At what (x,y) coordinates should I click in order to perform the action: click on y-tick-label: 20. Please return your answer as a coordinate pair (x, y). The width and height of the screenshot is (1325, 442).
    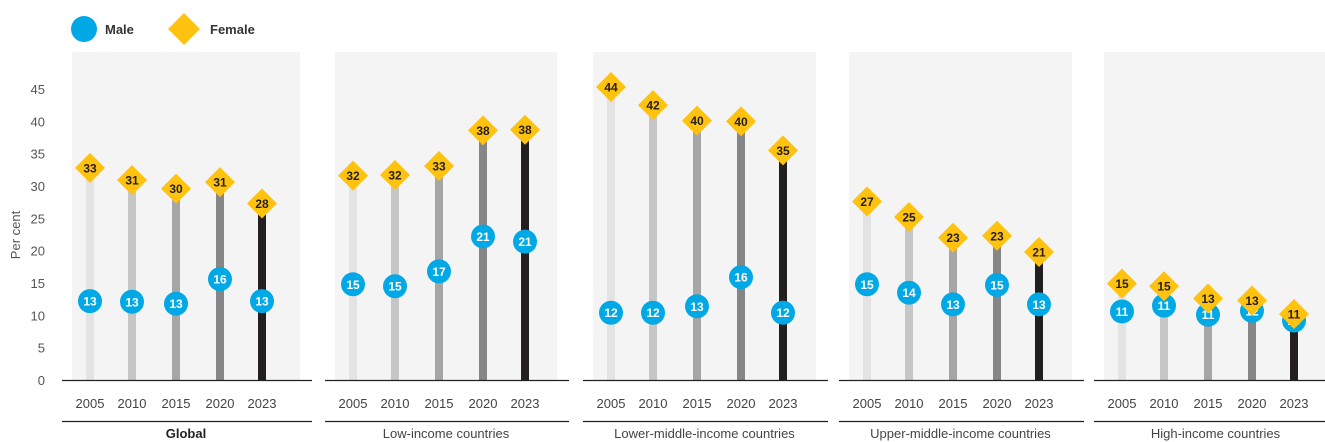
    Looking at the image, I should click on (38, 251).